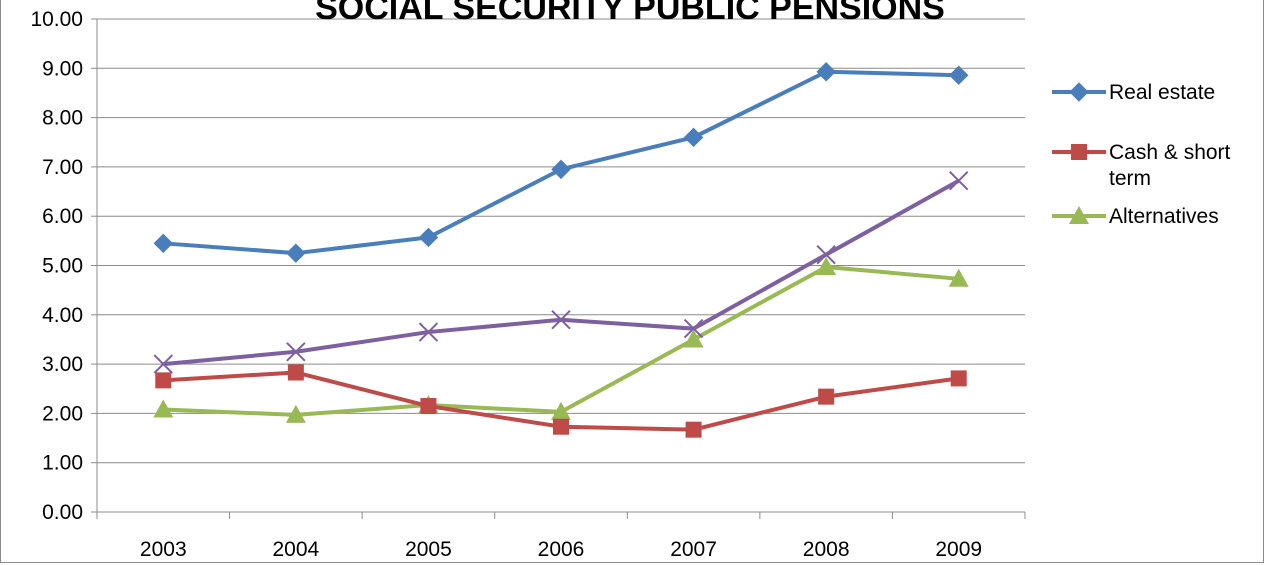 The width and height of the screenshot is (1266, 565). What do you see at coordinates (62, 118) in the screenshot?
I see `y-tick-label: 8.00` at bounding box center [62, 118].